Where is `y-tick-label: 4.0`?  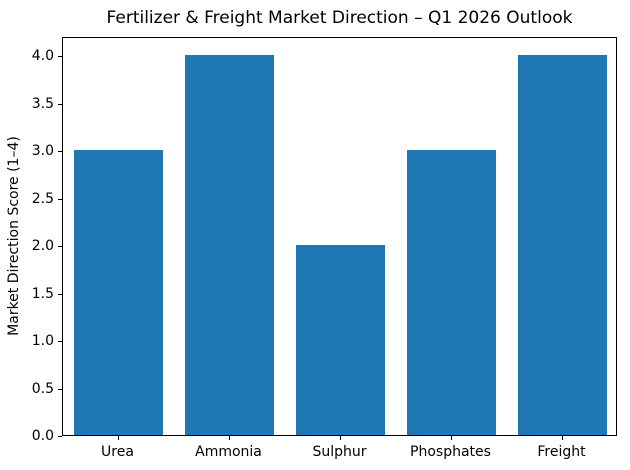
y-tick-label: 4.0 is located at coordinates (42, 56).